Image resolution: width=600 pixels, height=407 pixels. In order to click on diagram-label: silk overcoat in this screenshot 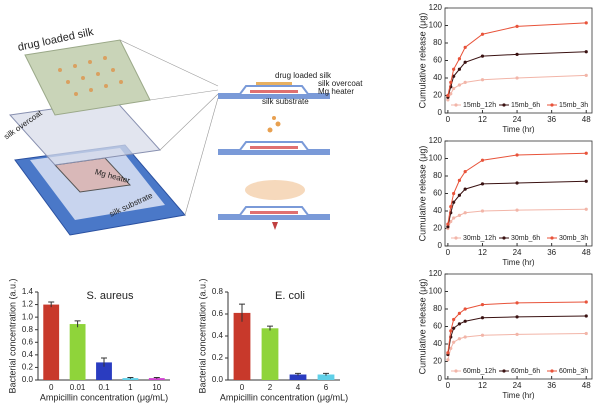, I will do `click(340, 83)`.